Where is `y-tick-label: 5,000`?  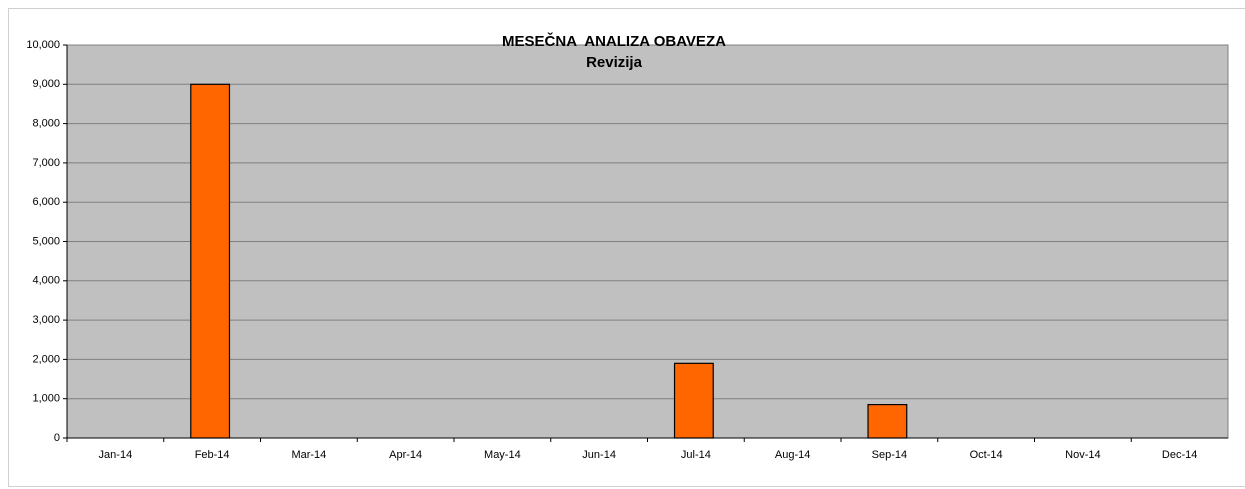
y-tick-label: 5,000 is located at coordinates (46, 241).